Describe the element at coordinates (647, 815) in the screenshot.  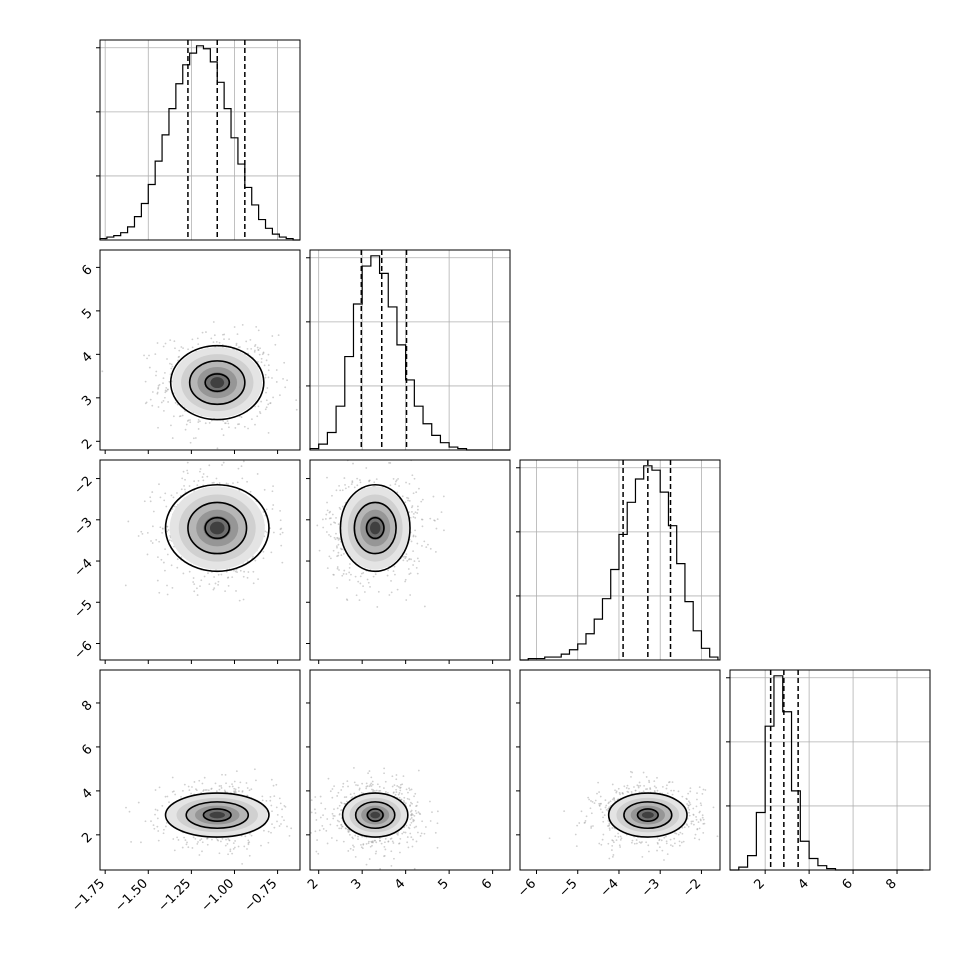
I see `density-shade` at that location.